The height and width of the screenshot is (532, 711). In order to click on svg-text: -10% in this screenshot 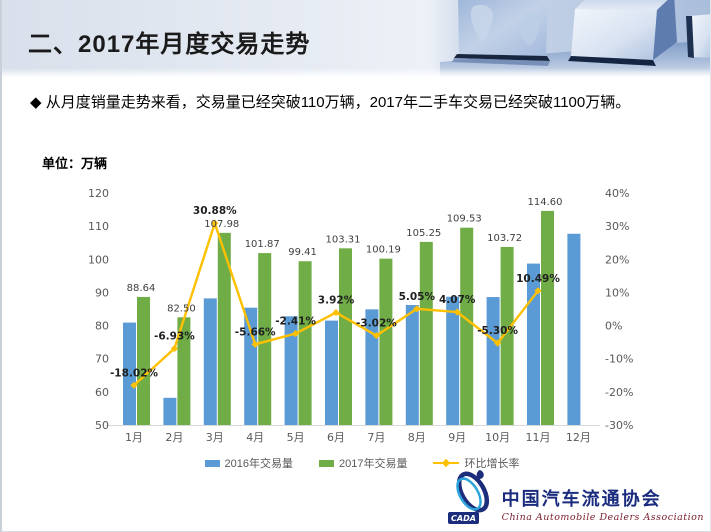, I will do `click(619, 359)`.